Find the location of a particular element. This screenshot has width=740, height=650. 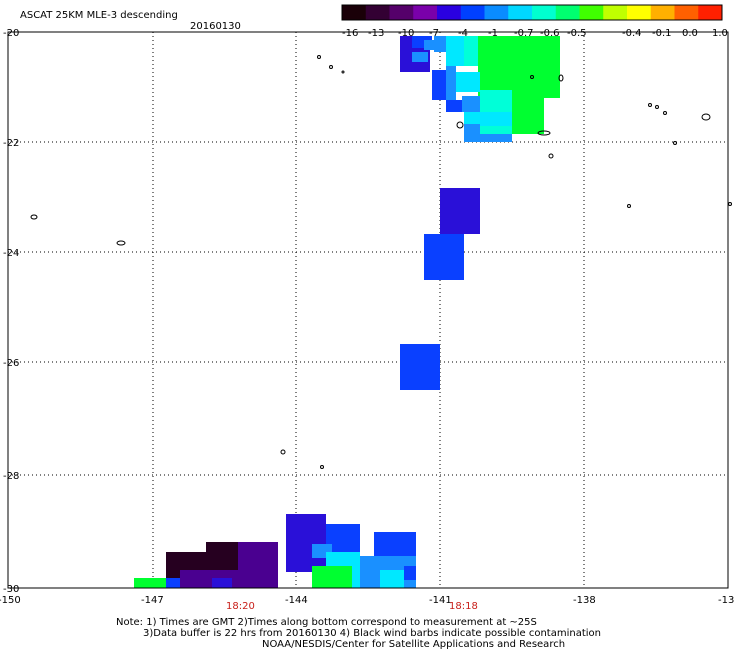

colorbar-label: -4 is located at coordinates (463, 33).